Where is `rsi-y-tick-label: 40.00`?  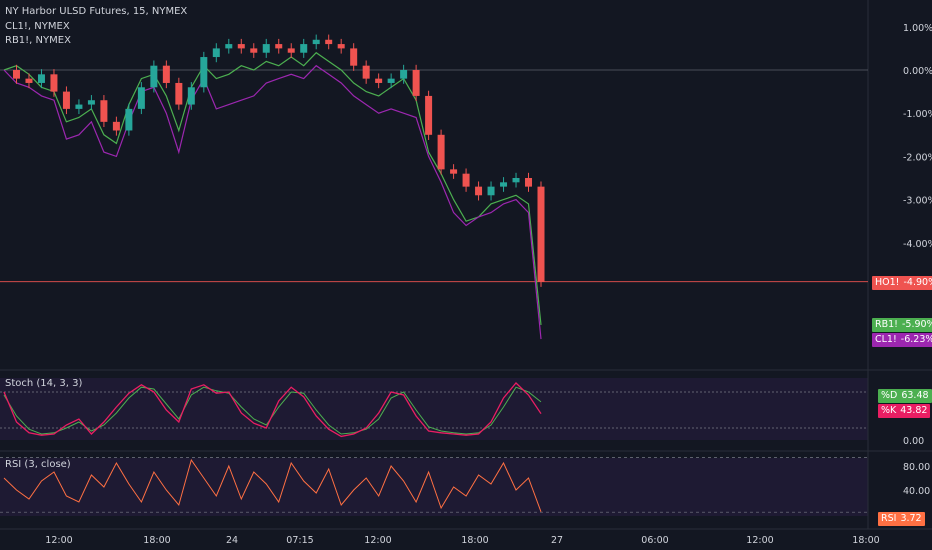
rsi-y-tick-label: 40.00 is located at coordinates (916, 491).